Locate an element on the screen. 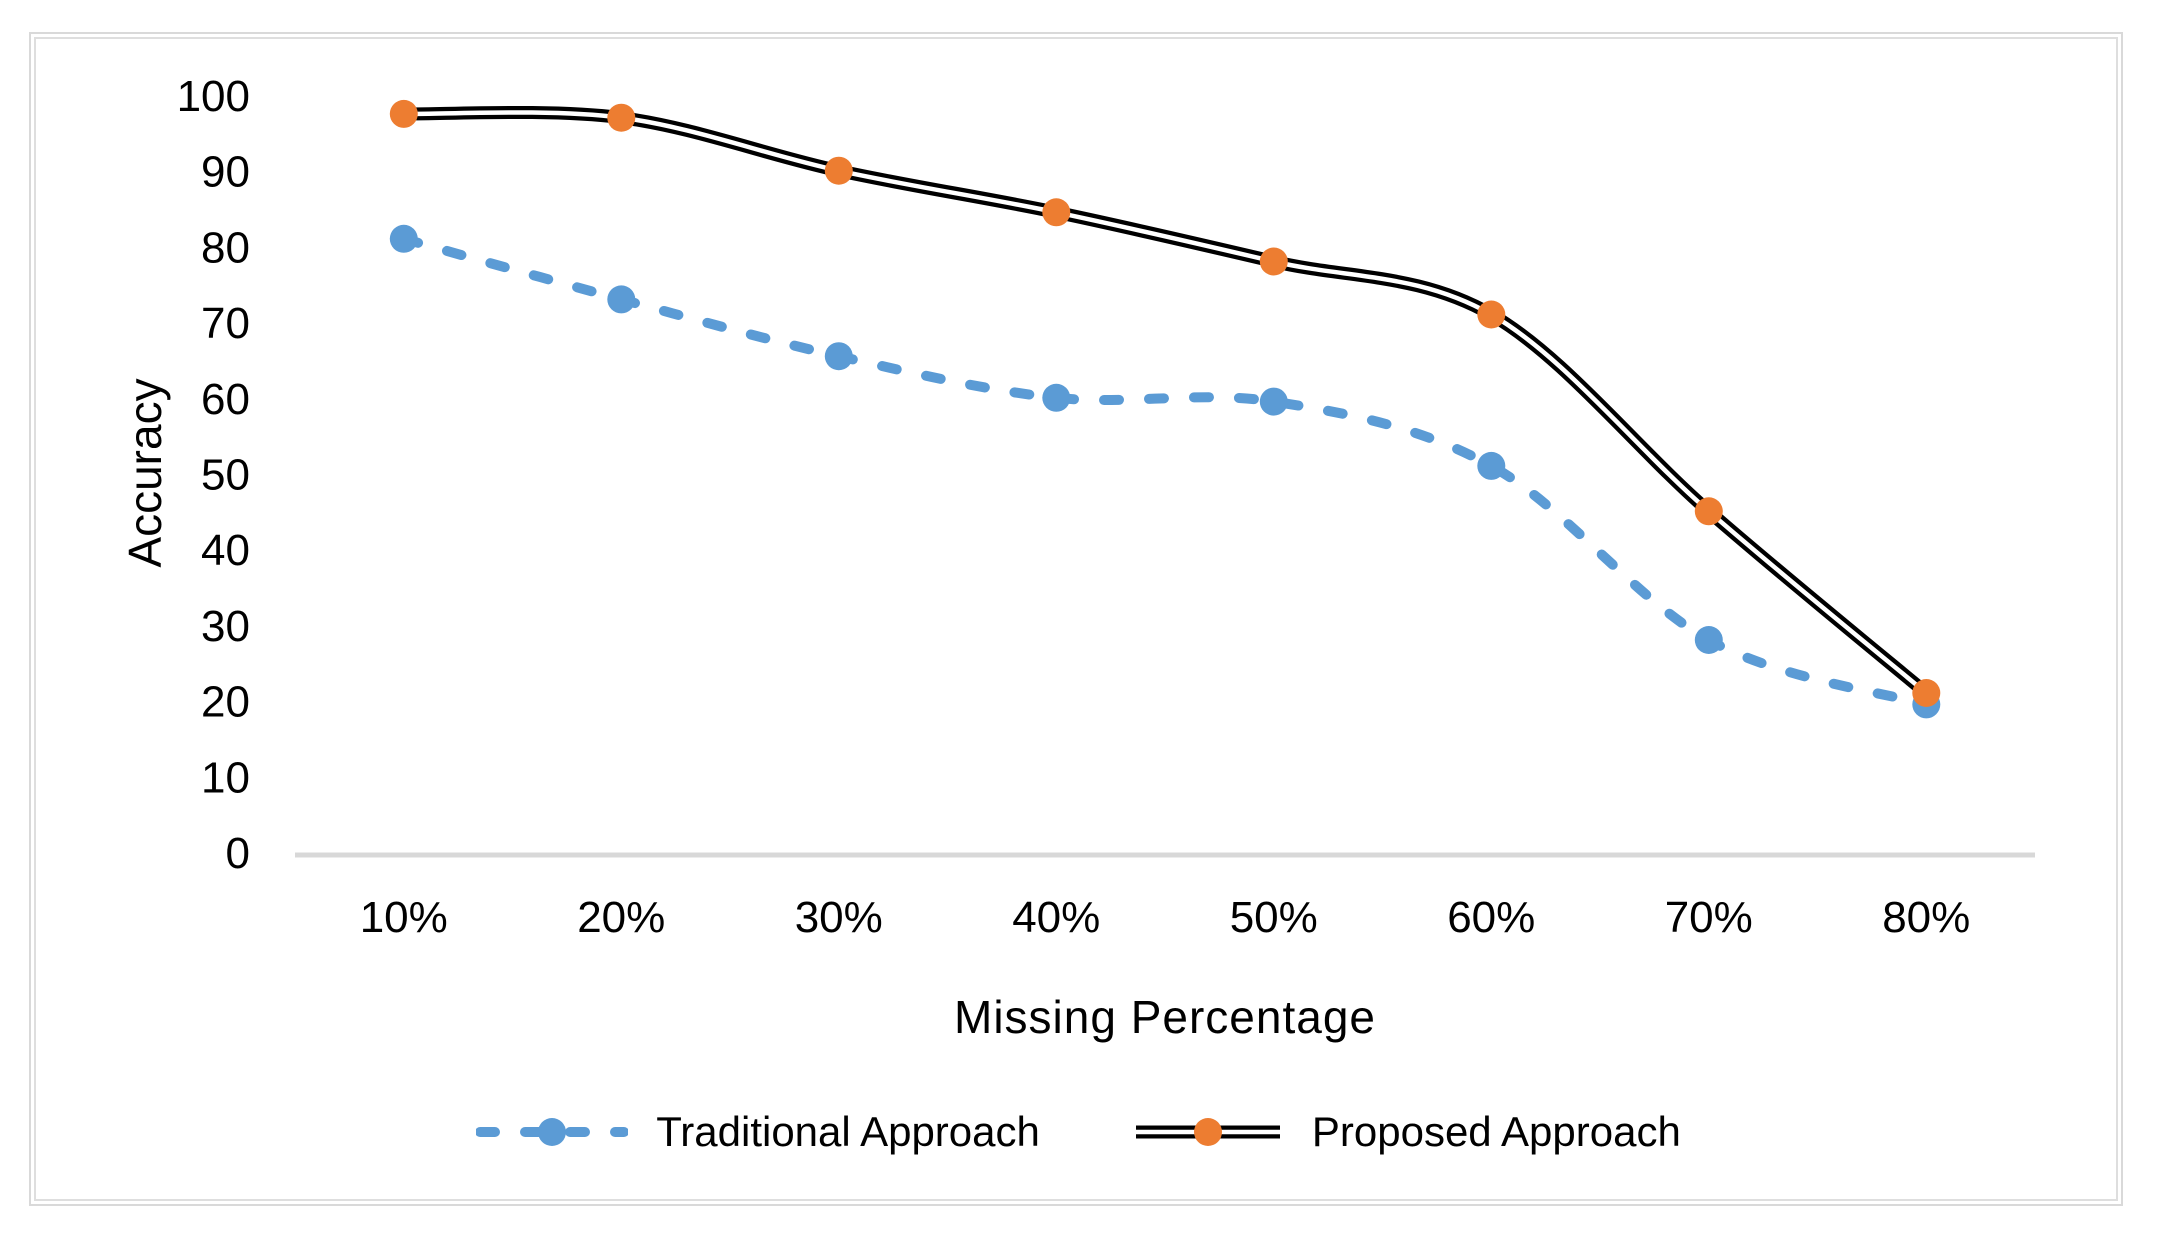 The height and width of the screenshot is (1240, 2157). x-tick-label: 80% is located at coordinates (1926, 917).